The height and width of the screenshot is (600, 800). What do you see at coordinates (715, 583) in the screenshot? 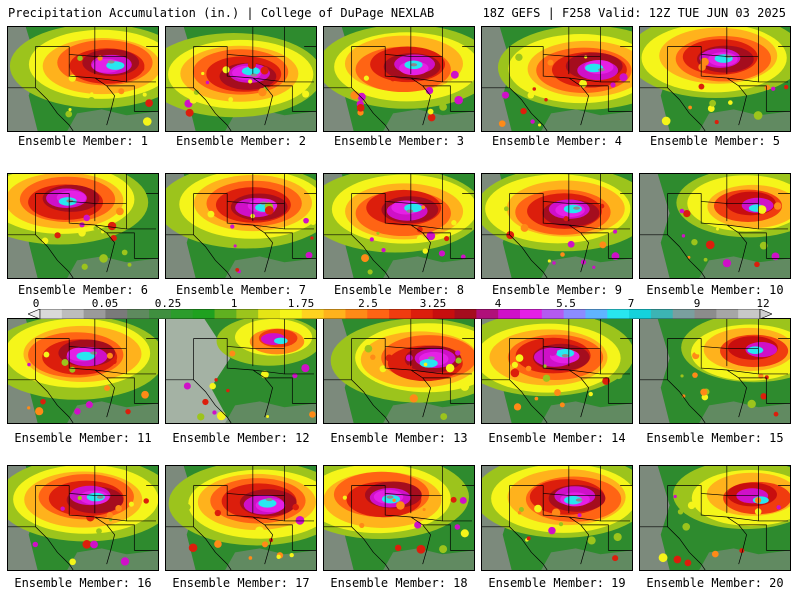
I see `ensemble-member-label: Ensemble Member: 20` at bounding box center [715, 583].